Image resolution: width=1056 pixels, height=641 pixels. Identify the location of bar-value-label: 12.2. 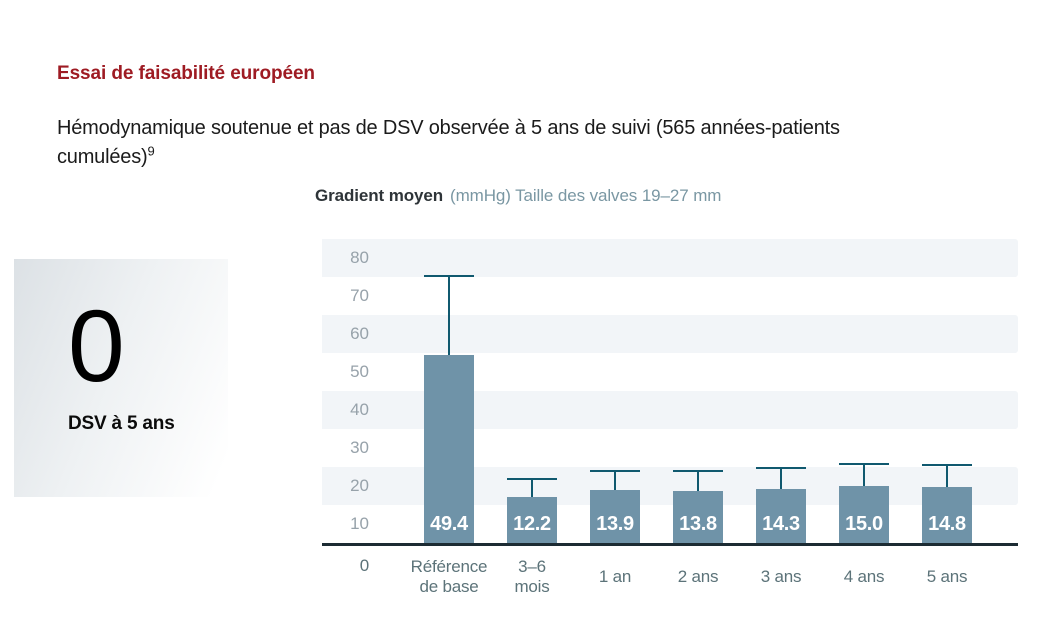
(532, 524).